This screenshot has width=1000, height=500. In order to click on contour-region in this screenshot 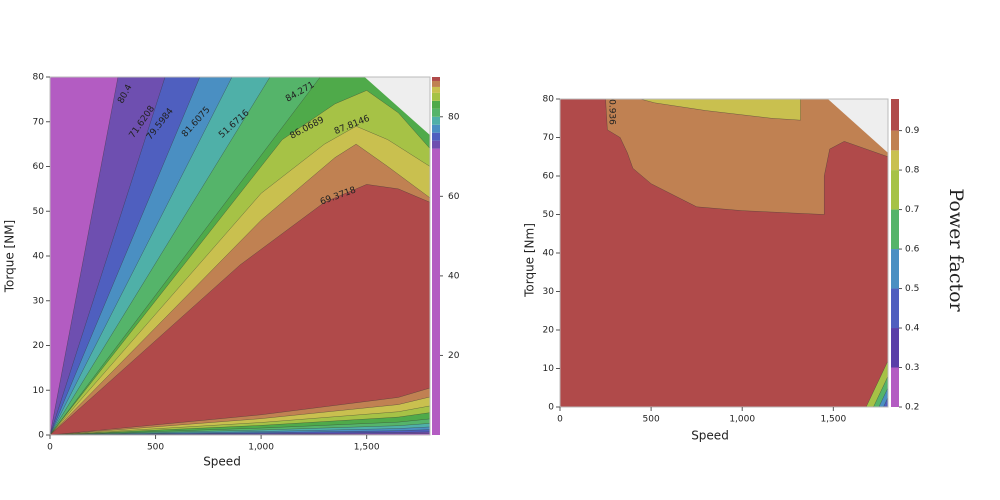, I will do `click(747, 156)`.